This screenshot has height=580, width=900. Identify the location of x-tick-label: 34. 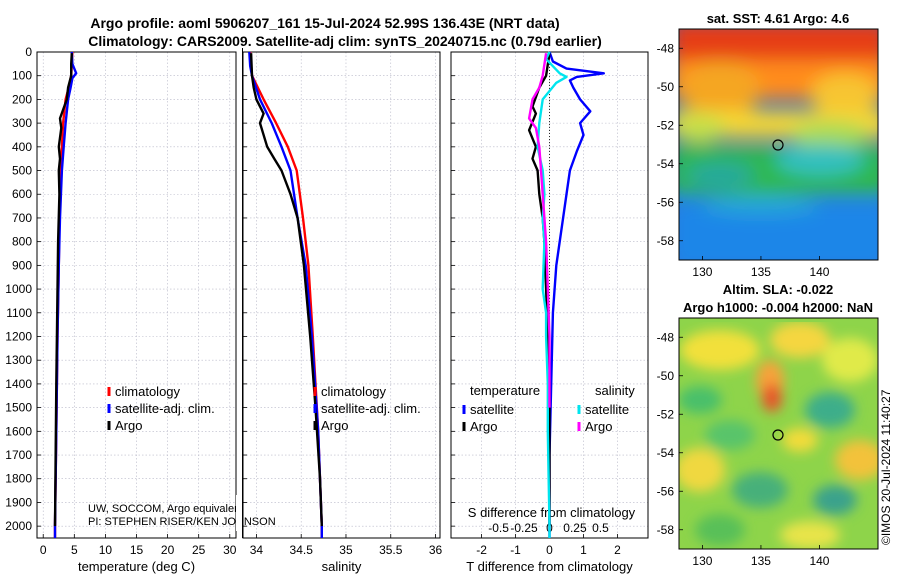
(257, 550).